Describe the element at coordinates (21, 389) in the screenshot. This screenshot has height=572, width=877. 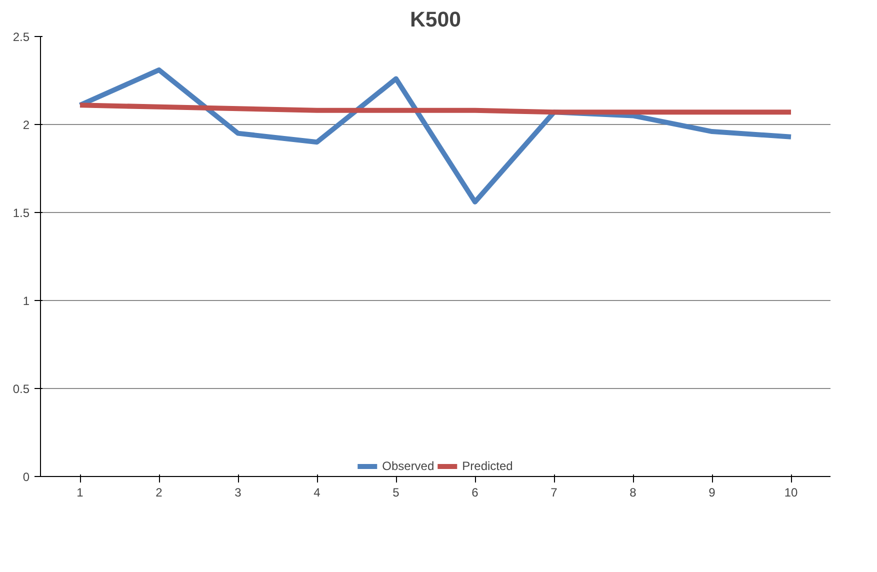
I see `y-tick-label: 0.5` at that location.